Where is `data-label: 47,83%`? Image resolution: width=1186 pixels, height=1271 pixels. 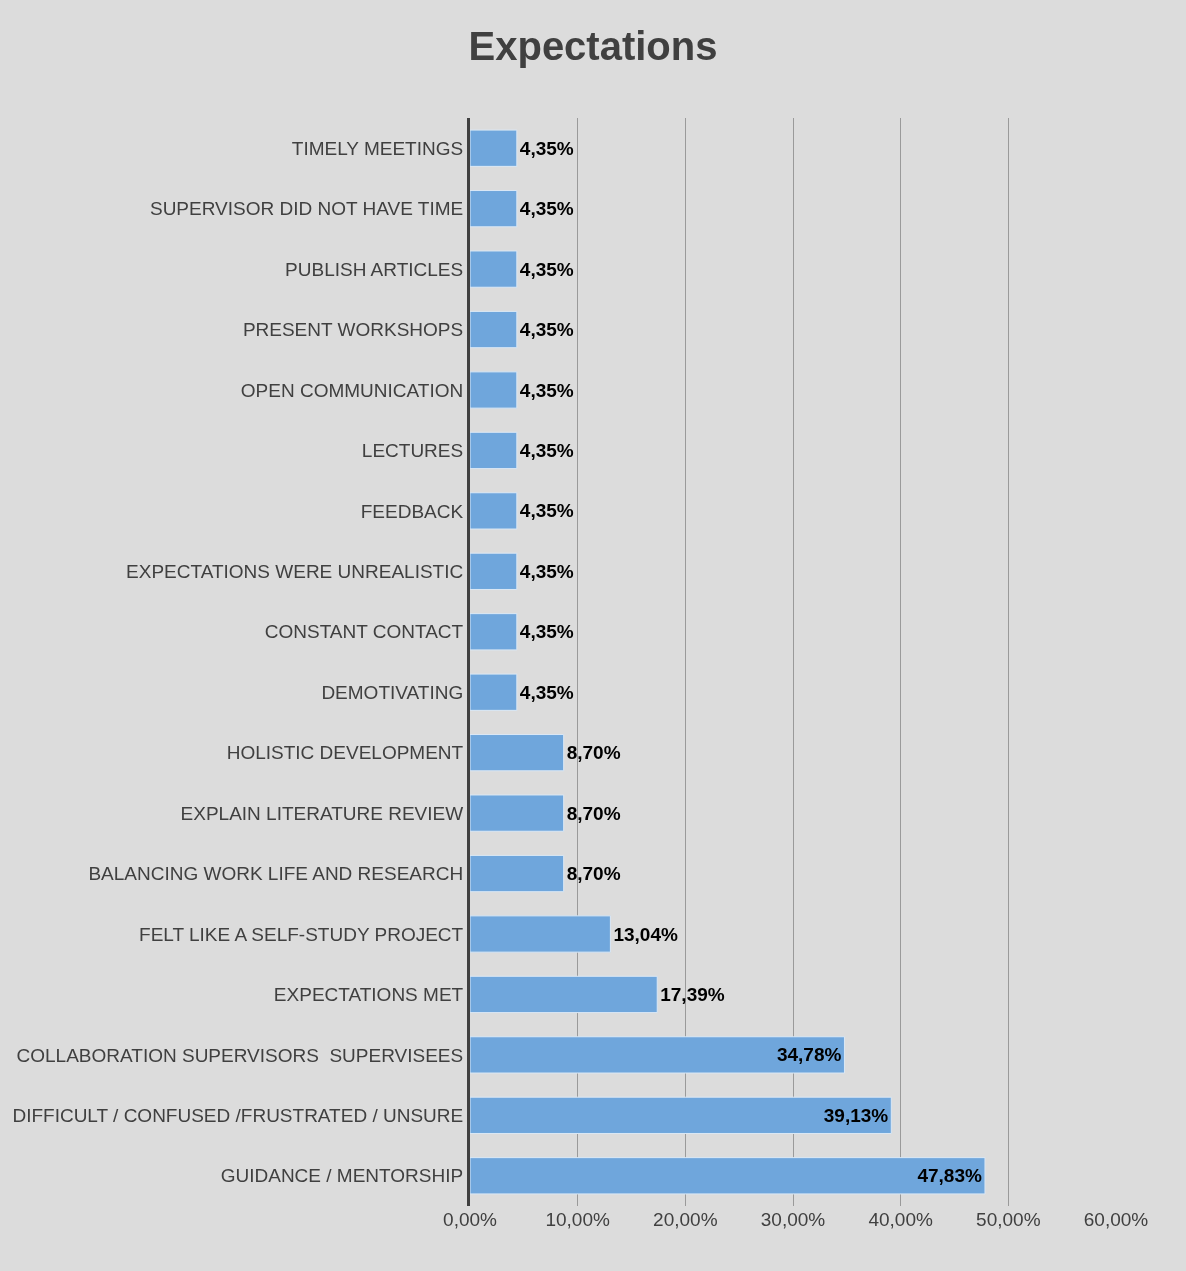 data-label: 47,83% is located at coordinates (949, 1176).